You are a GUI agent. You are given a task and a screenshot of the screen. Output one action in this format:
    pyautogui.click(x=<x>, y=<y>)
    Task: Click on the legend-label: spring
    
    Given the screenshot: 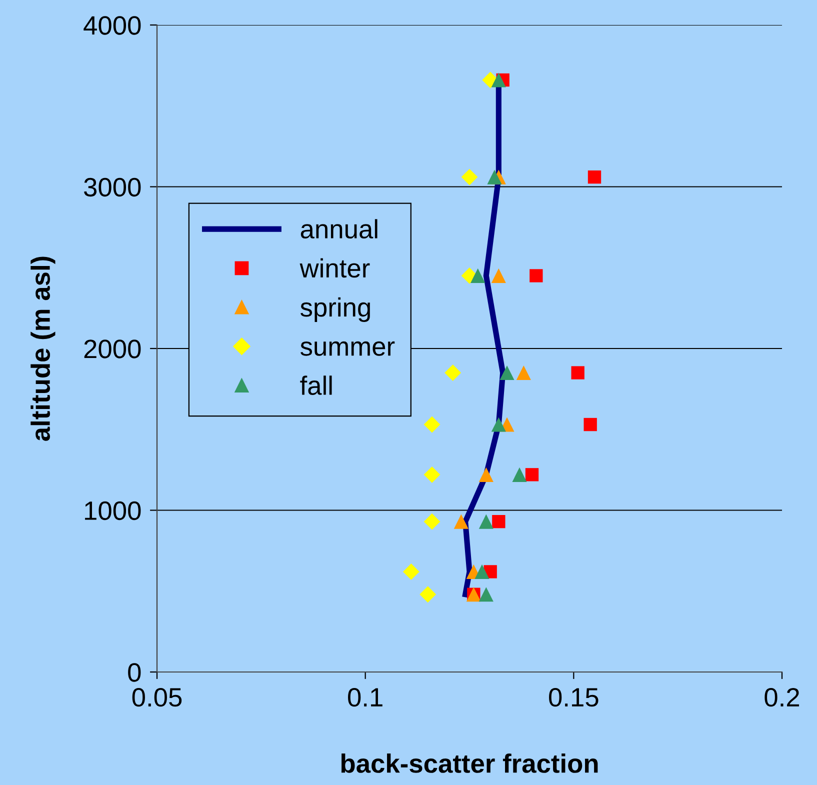 What is the action you would take?
    pyautogui.click(x=335, y=309)
    